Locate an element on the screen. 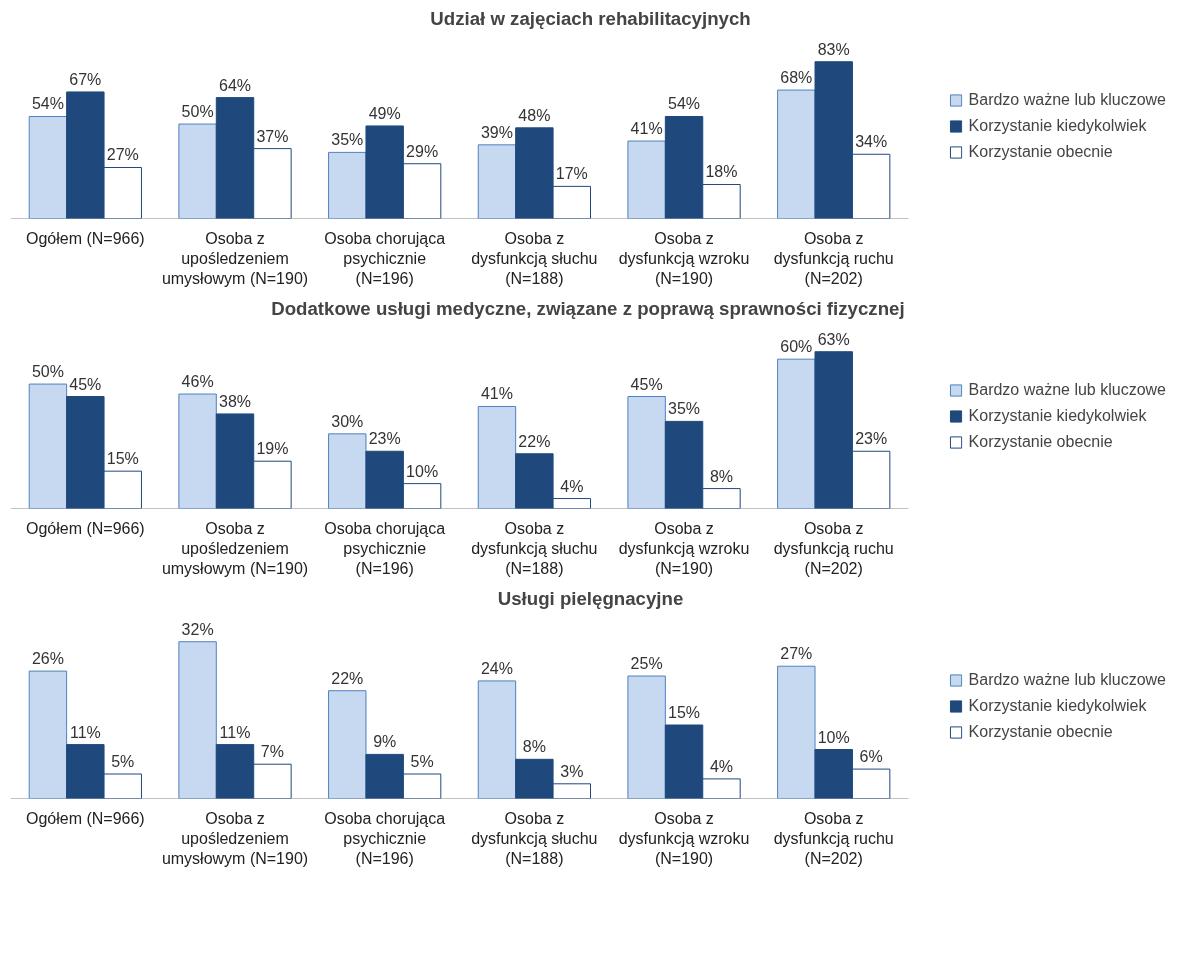 The height and width of the screenshot is (979, 1180). data-label: 39% is located at coordinates (496, 132).